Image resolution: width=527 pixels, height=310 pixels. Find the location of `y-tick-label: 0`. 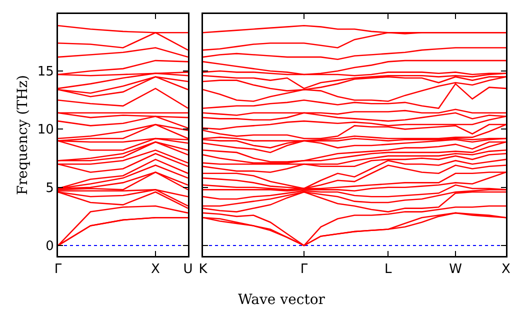

y-tick-label: 0 is located at coordinates (50, 246).